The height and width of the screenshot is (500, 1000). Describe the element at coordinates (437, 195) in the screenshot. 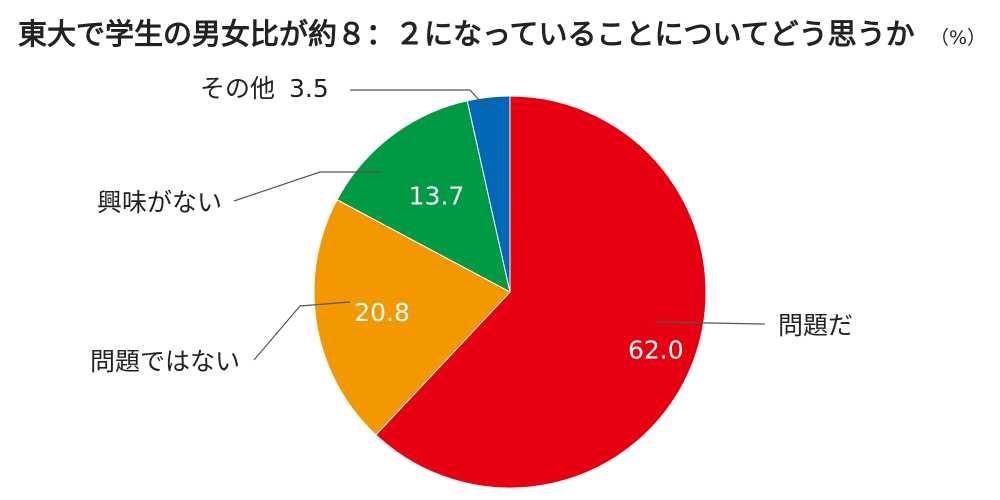

I see `value-label-2: 13.7` at that location.